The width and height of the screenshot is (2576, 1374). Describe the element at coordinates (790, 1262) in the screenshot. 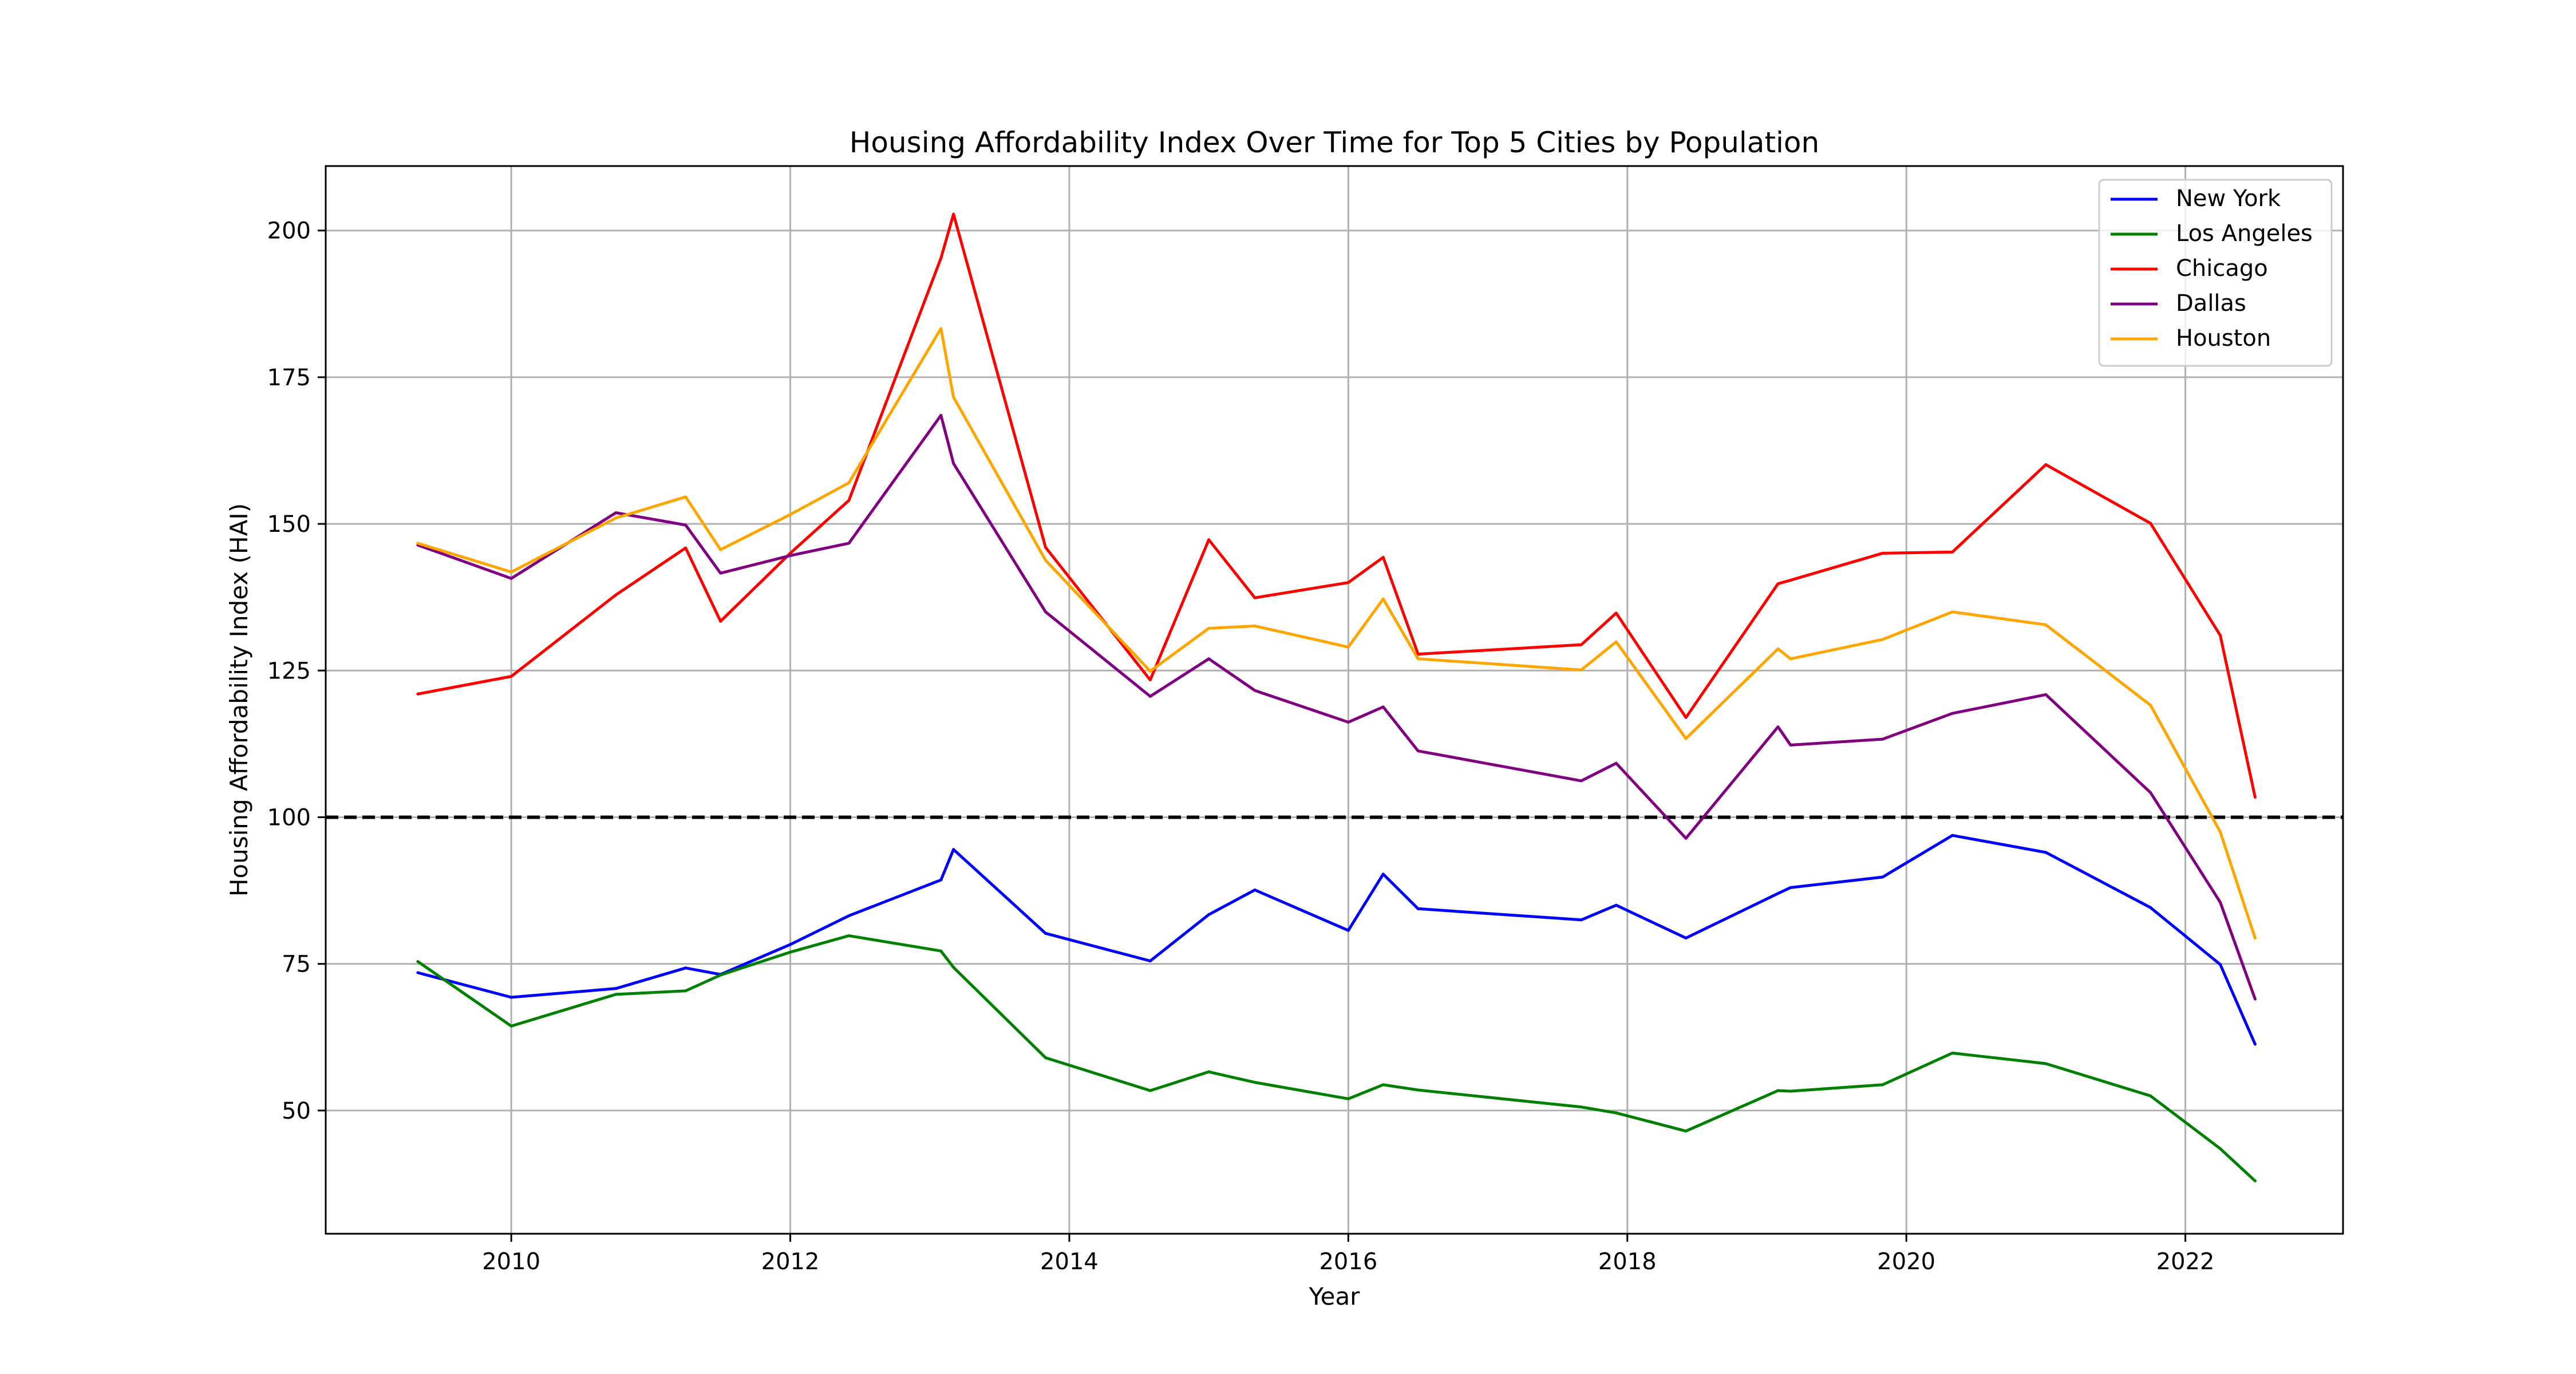

I see `x-tick-label: 2012` at that location.